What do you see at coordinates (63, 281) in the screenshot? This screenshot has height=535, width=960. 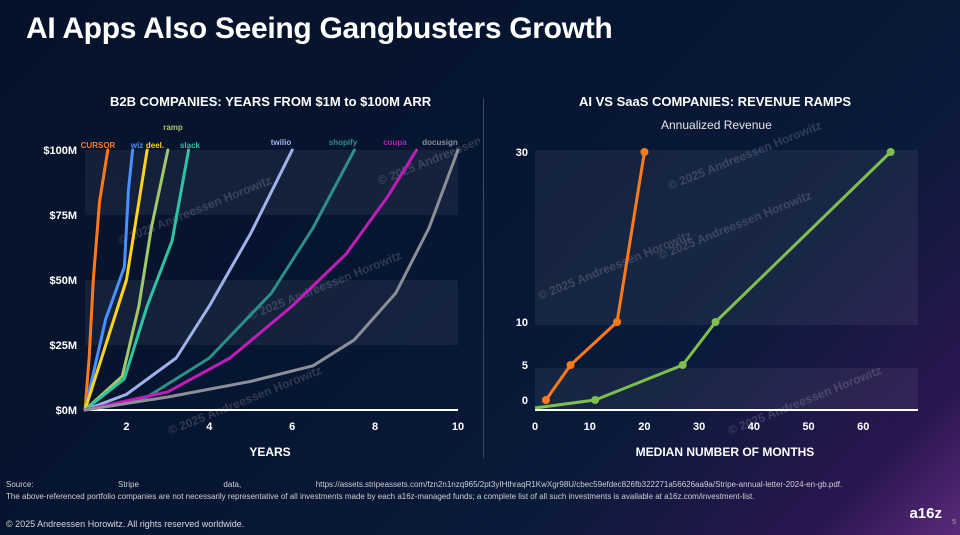 I see `left-y-tick: $50M` at bounding box center [63, 281].